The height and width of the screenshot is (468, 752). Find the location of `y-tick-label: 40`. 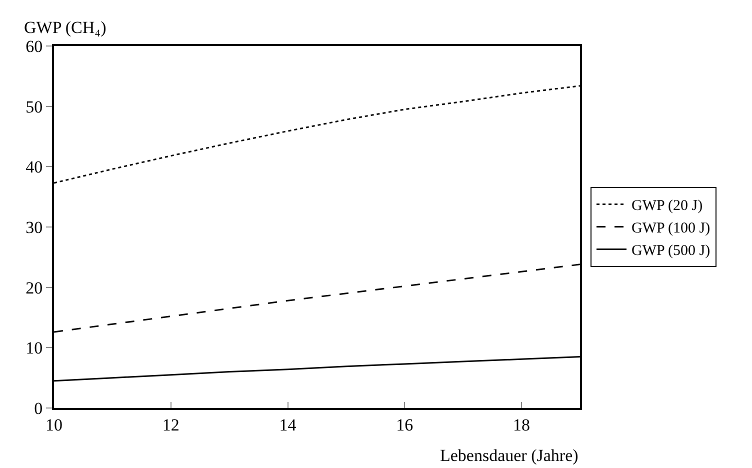

y-tick-label: 40 is located at coordinates (34, 167).